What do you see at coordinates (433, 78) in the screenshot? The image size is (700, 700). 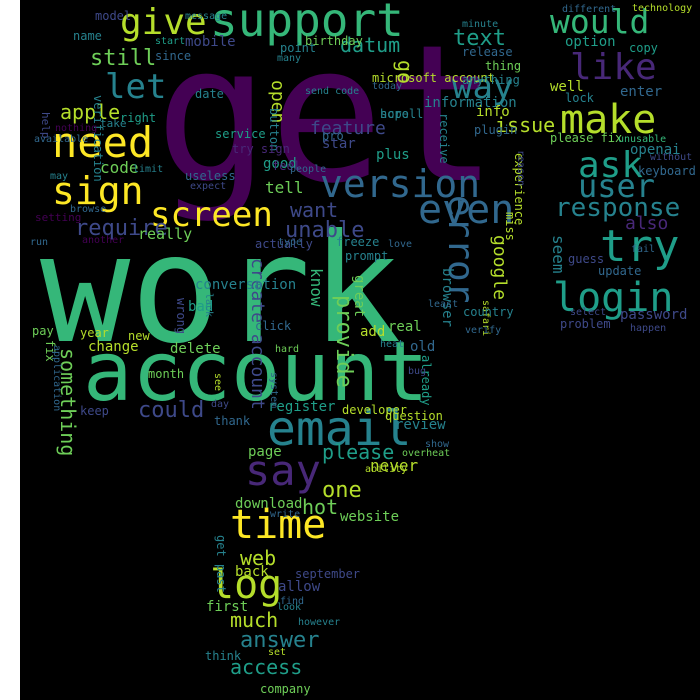 I see `word-microsoft-account: microsoft account` at bounding box center [433, 78].